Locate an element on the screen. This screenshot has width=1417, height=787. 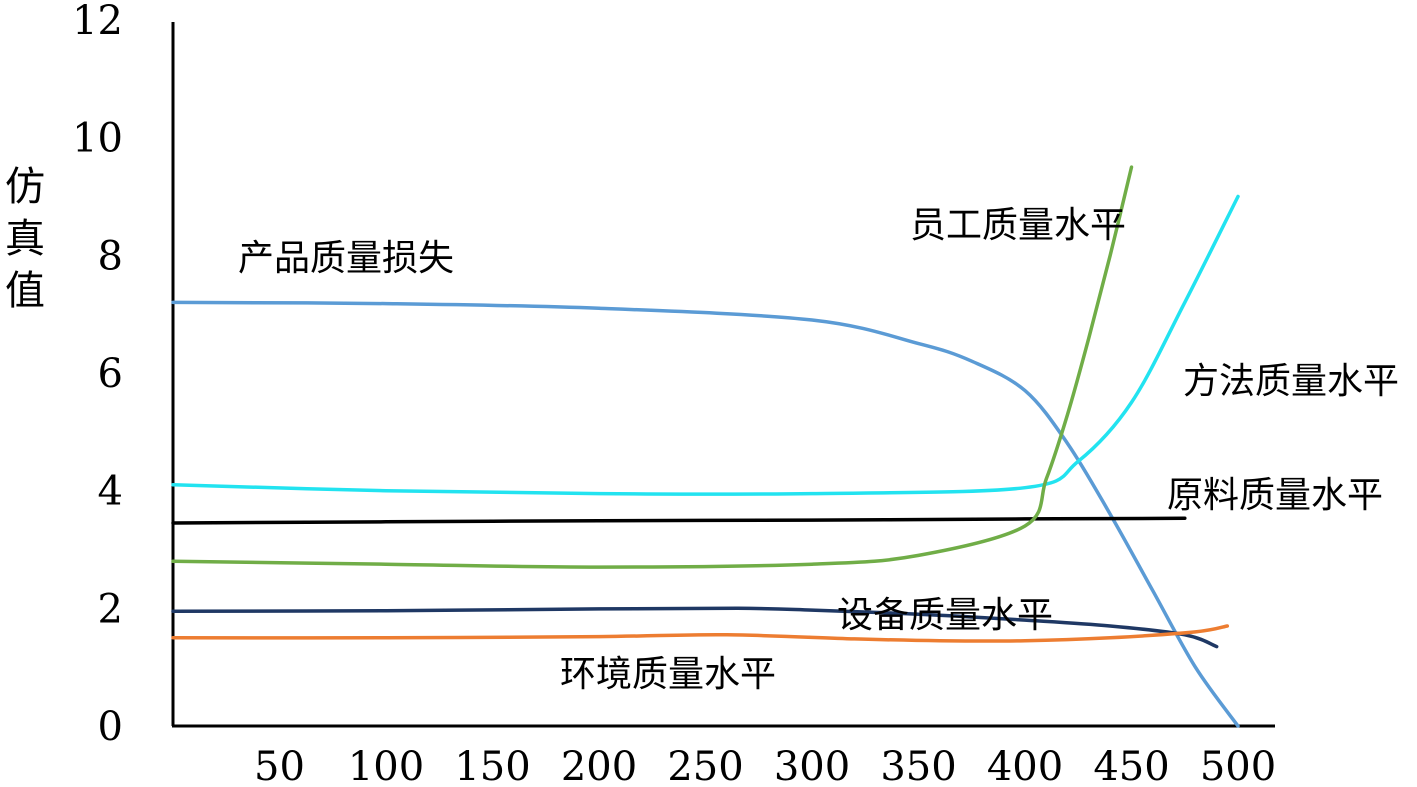
y-tick-label: 4 is located at coordinates (110, 492).